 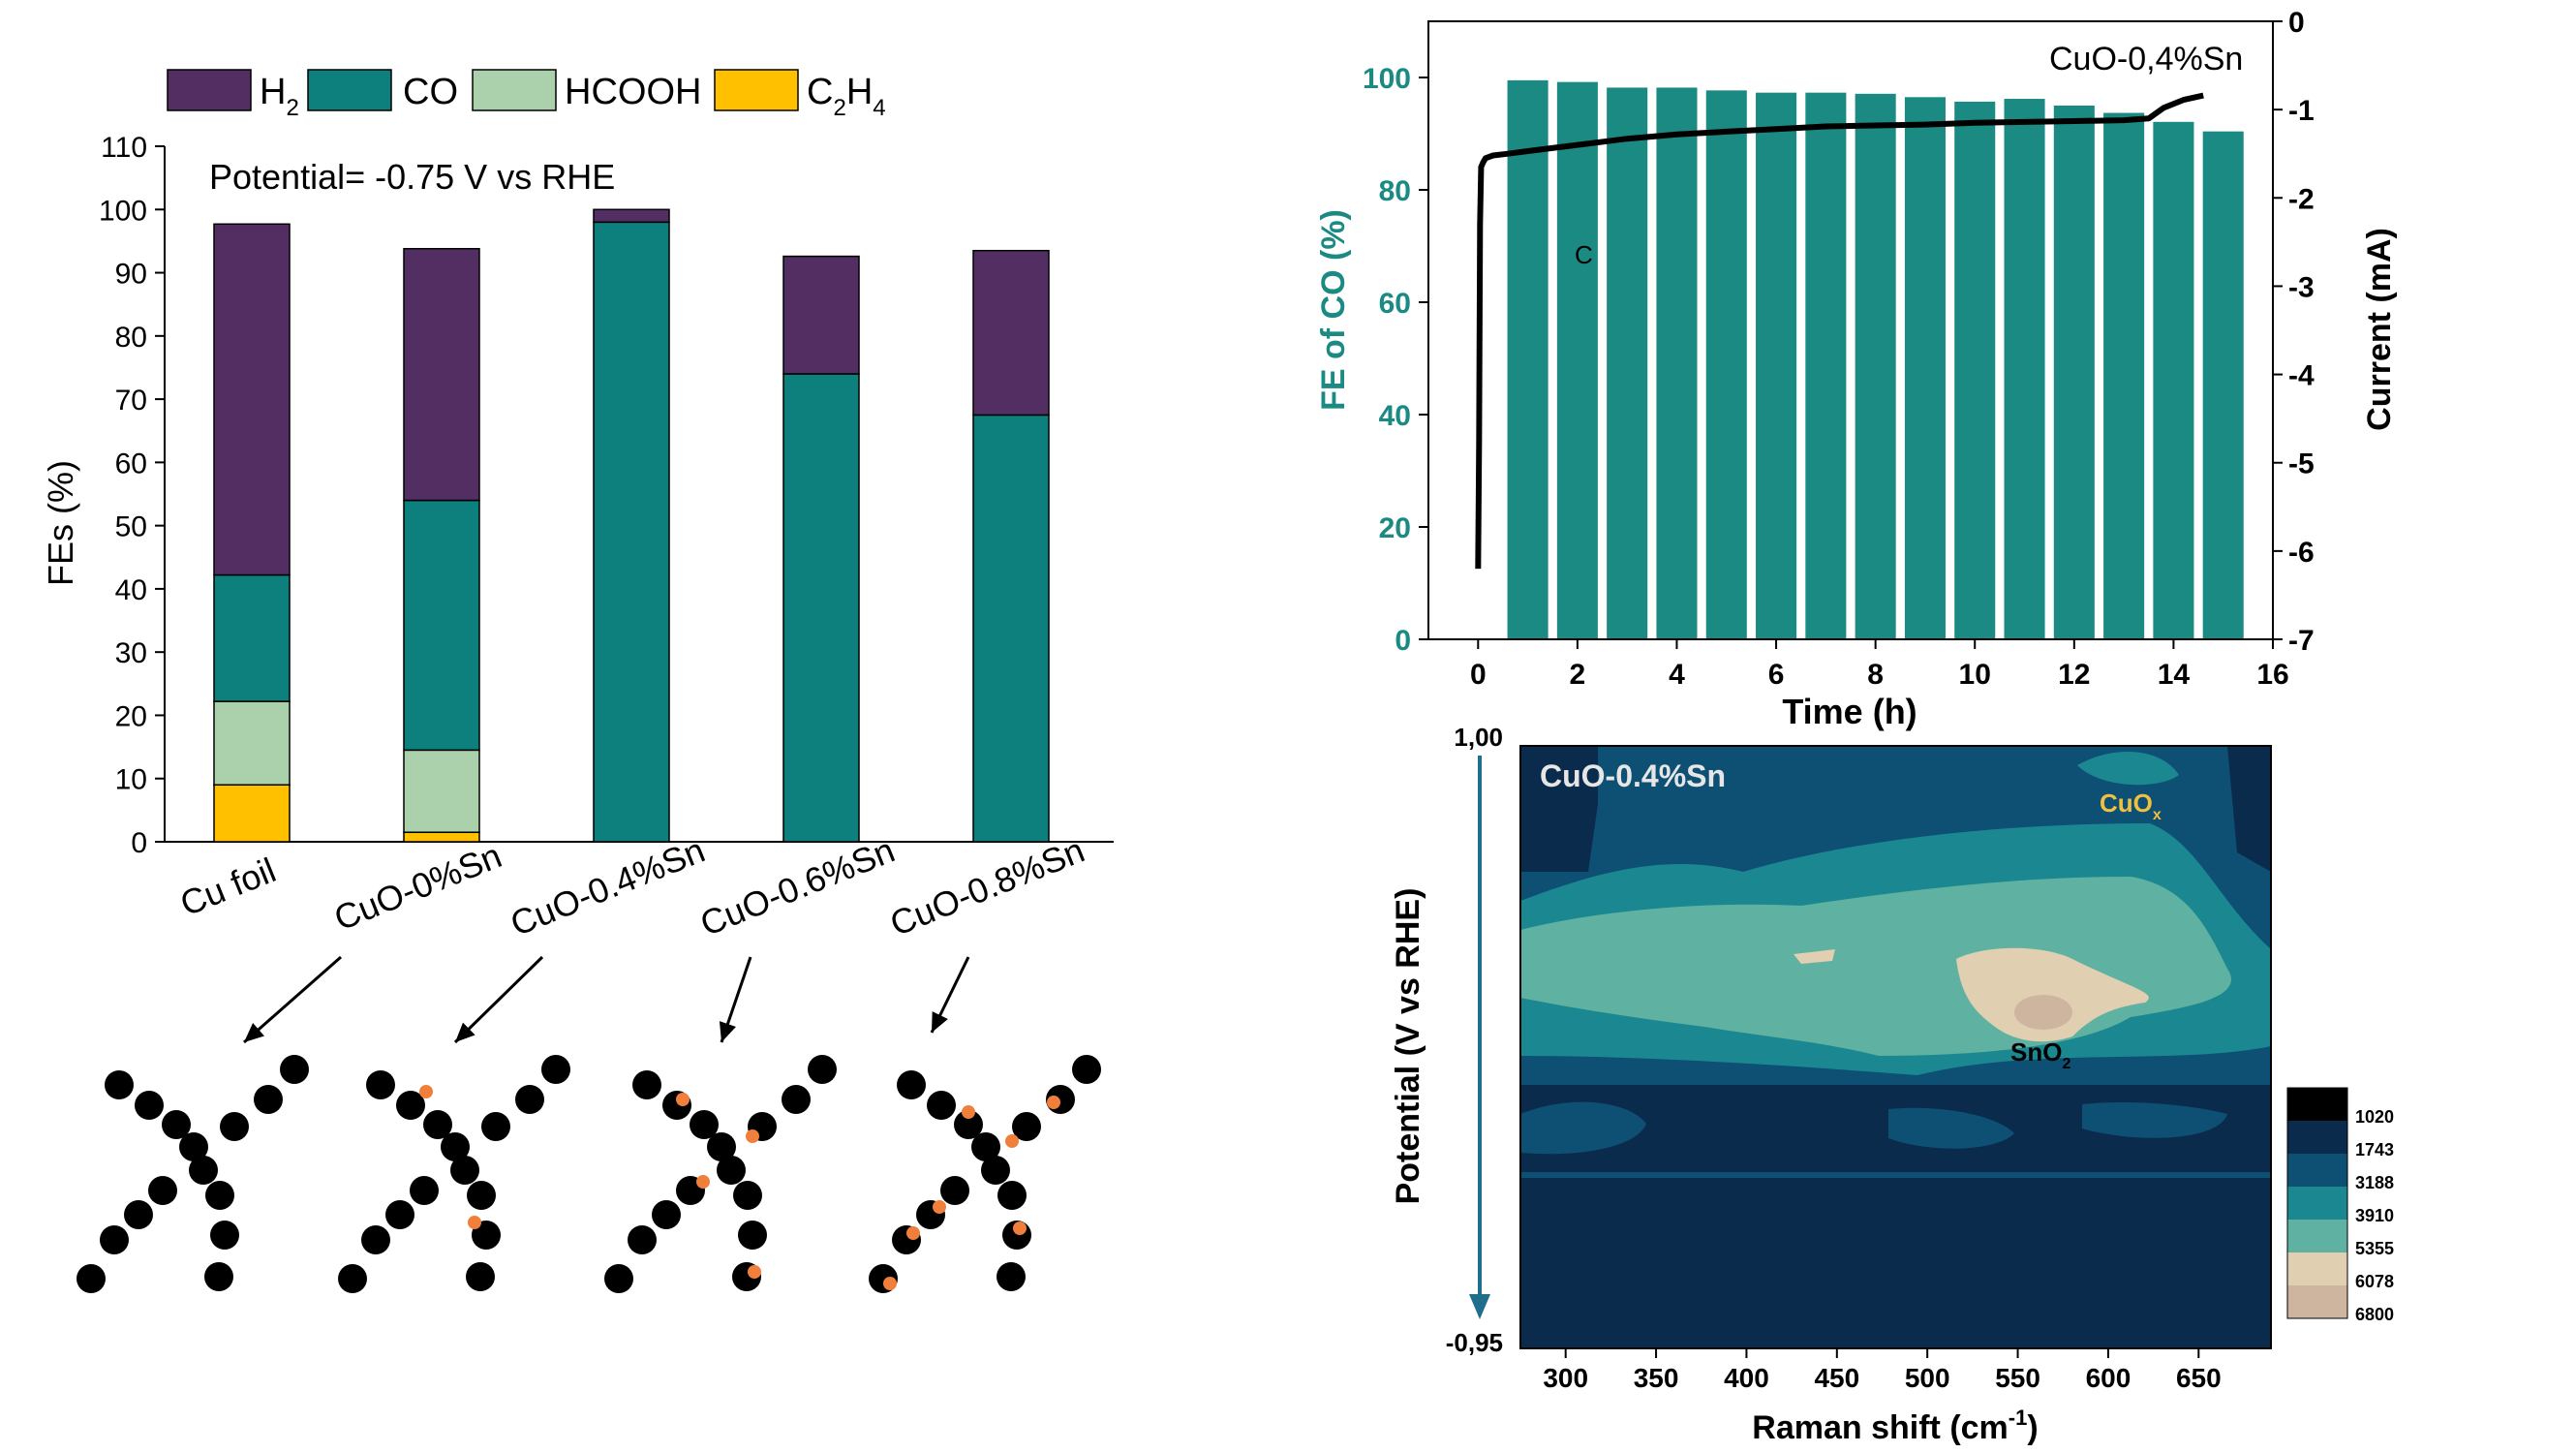 What do you see at coordinates (2017, 1378) in the screenshot?
I see `x-tick-label: 550` at bounding box center [2017, 1378].